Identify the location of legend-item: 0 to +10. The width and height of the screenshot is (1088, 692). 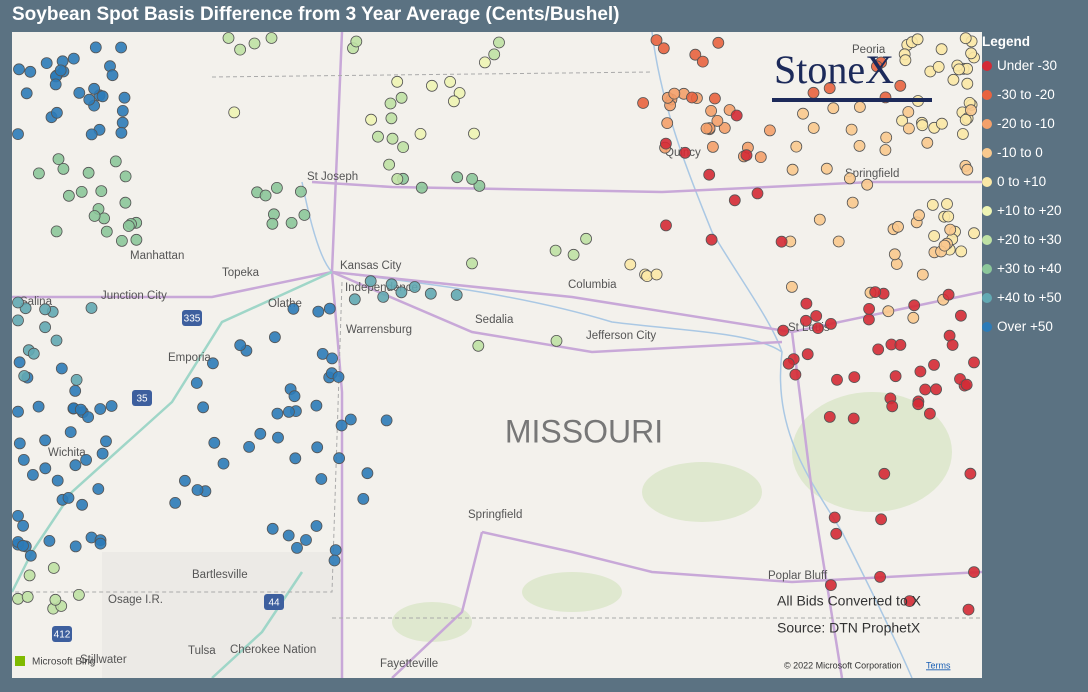
(1035, 181).